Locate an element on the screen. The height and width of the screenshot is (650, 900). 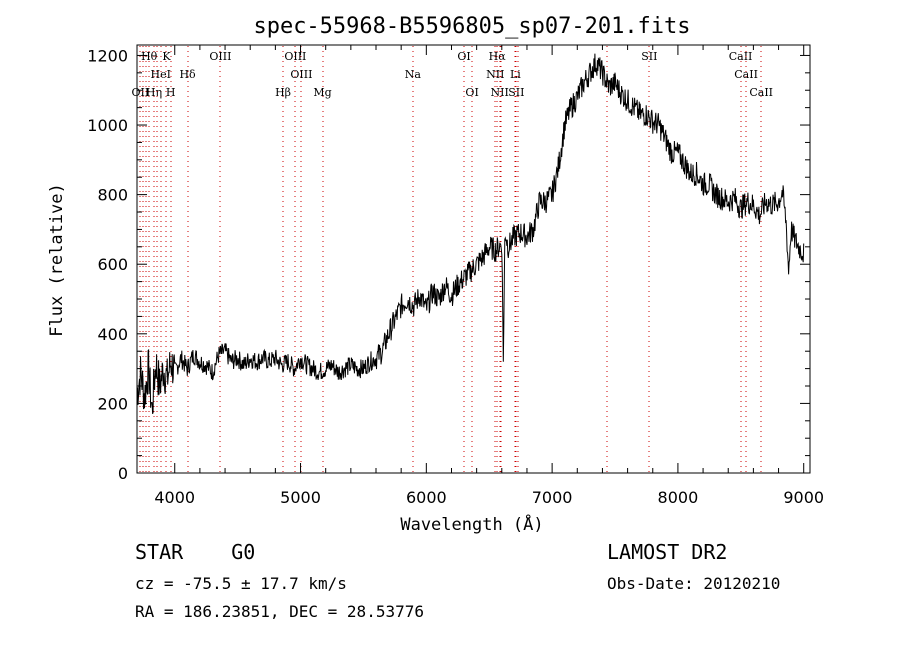
y-tick-label: 400 is located at coordinates (112, 334).